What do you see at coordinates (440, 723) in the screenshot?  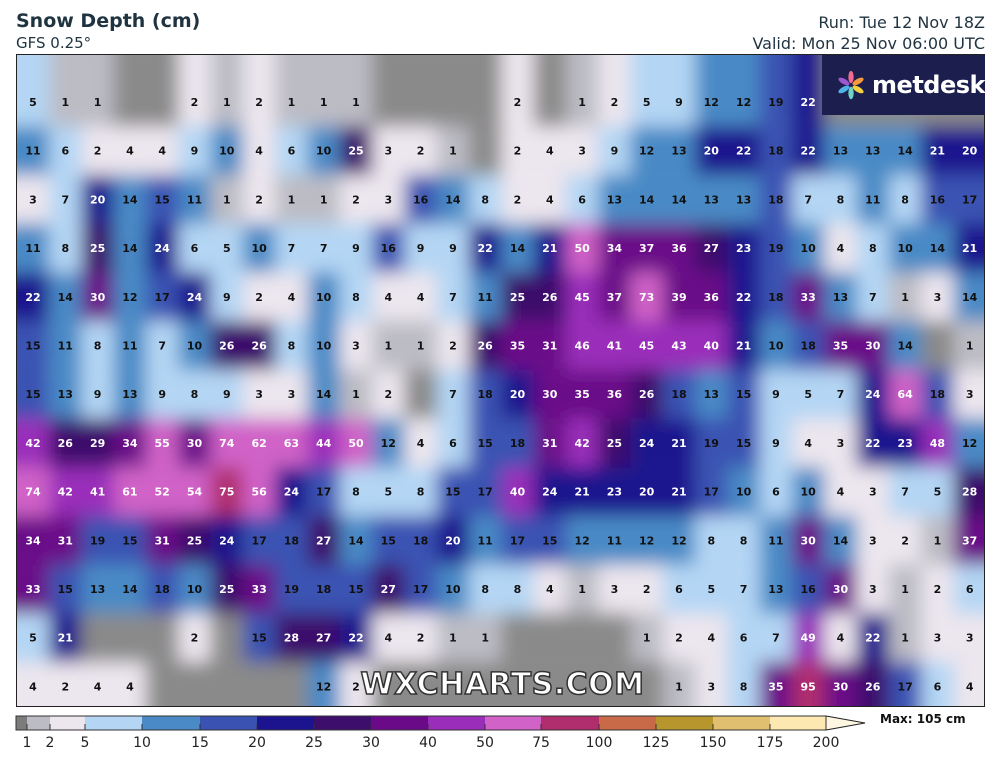 I see `color-legend` at bounding box center [440, 723].